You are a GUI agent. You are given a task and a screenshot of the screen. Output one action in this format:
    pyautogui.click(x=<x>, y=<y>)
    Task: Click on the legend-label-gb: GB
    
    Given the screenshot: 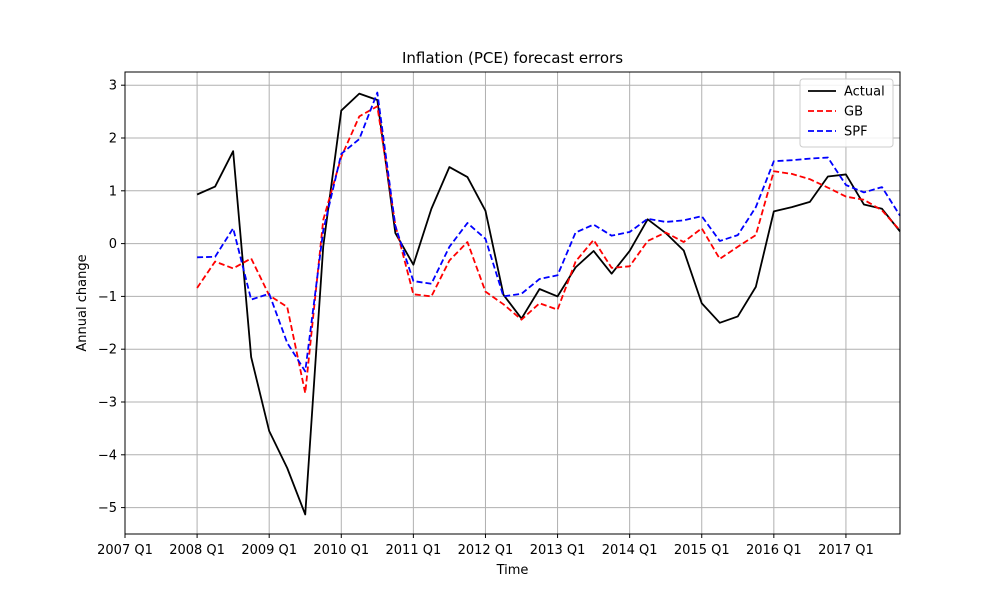 What is the action you would take?
    pyautogui.click(x=853, y=112)
    